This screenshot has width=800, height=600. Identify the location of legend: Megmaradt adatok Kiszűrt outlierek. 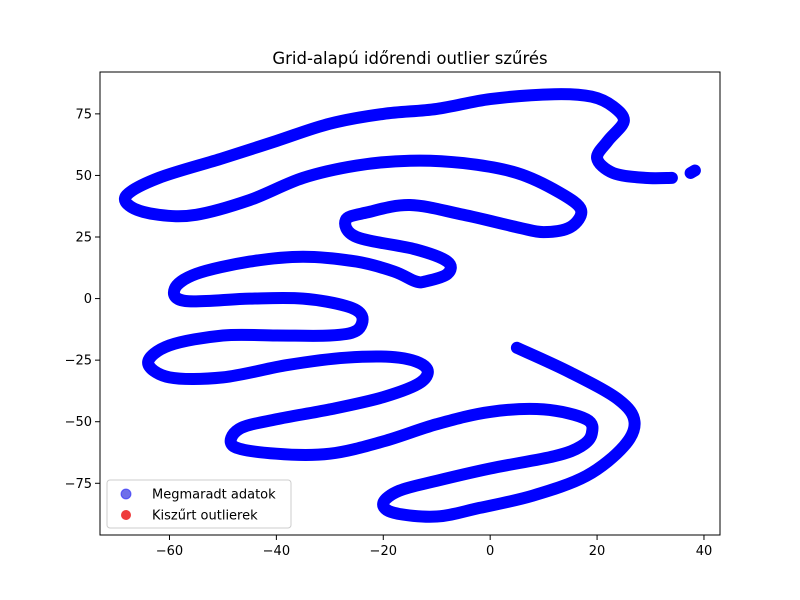
(199, 504).